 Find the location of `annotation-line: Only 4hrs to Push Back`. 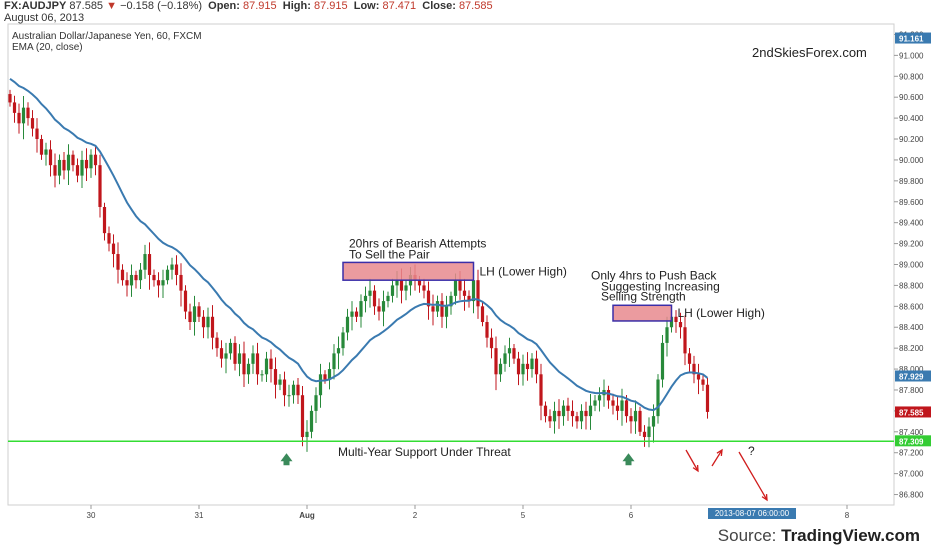

annotation-line: Only 4hrs to Push Back is located at coordinates (654, 275).